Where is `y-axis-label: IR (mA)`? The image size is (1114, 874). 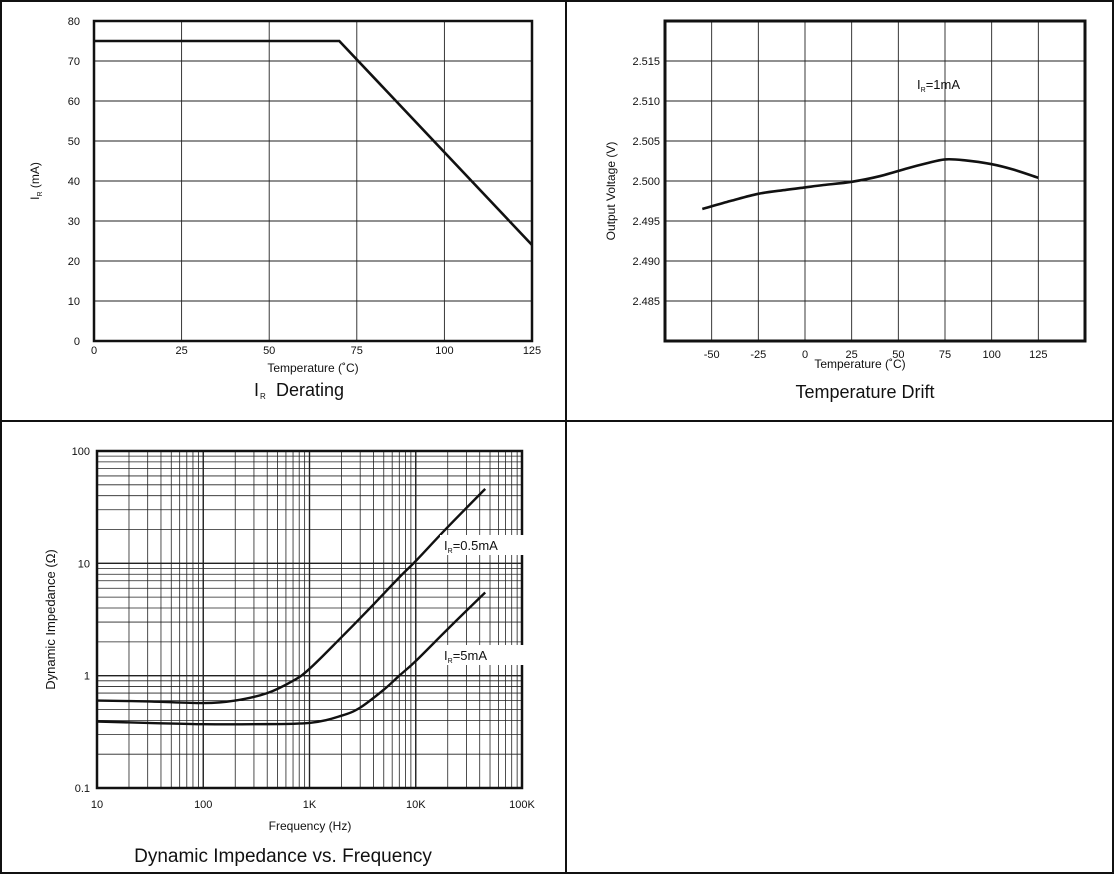
y-axis-label: IR (mA) is located at coordinates (36, 181).